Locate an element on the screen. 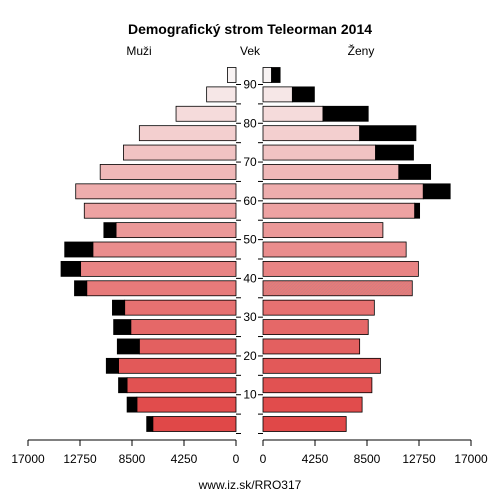  age-tick-label: 70 is located at coordinates (250, 162).